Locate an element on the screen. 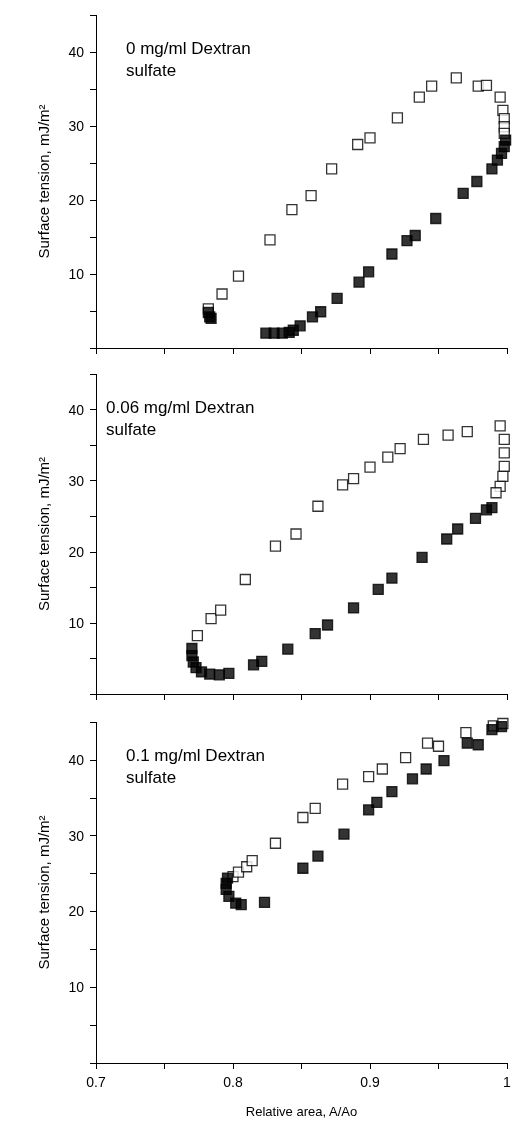 The image size is (519, 1138). annotation: 0.06 mg/ml Dextran sulfate is located at coordinates (183, 418).